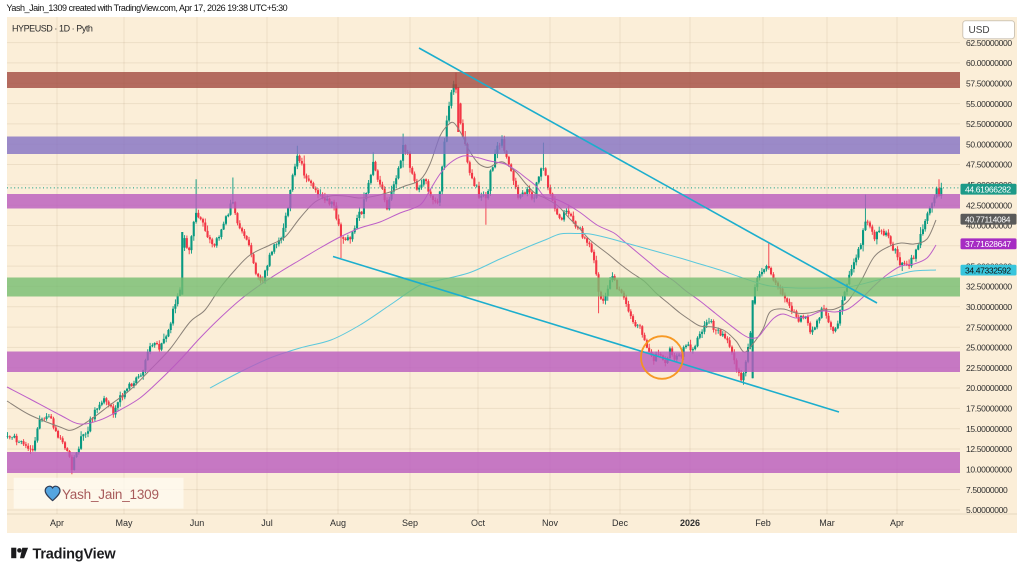 This screenshot has width=1024, height=574. Describe the element at coordinates (550, 523) in the screenshot. I see `svg-text: Nov` at that location.